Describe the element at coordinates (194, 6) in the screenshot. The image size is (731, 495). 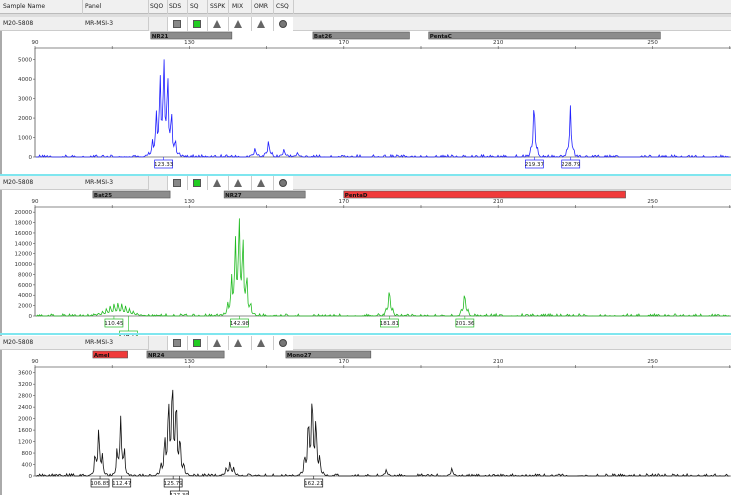
I see `col-sq: SQ` at that location.